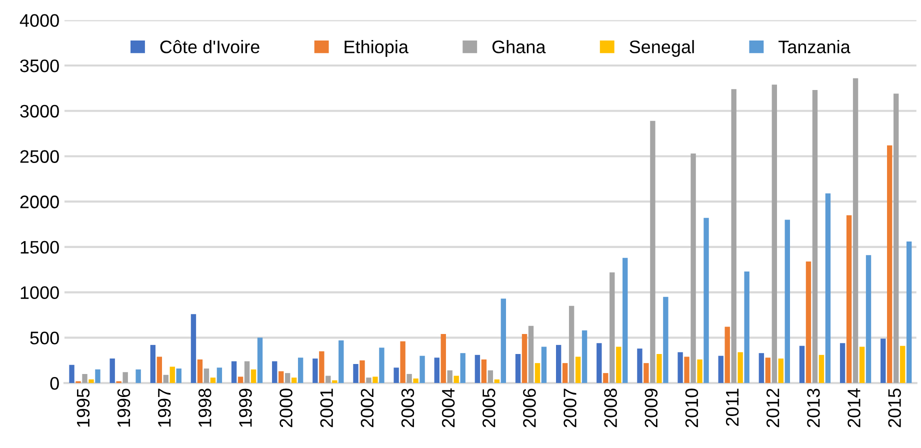  I want to click on x-tick-label: 2001, so click(327, 408).